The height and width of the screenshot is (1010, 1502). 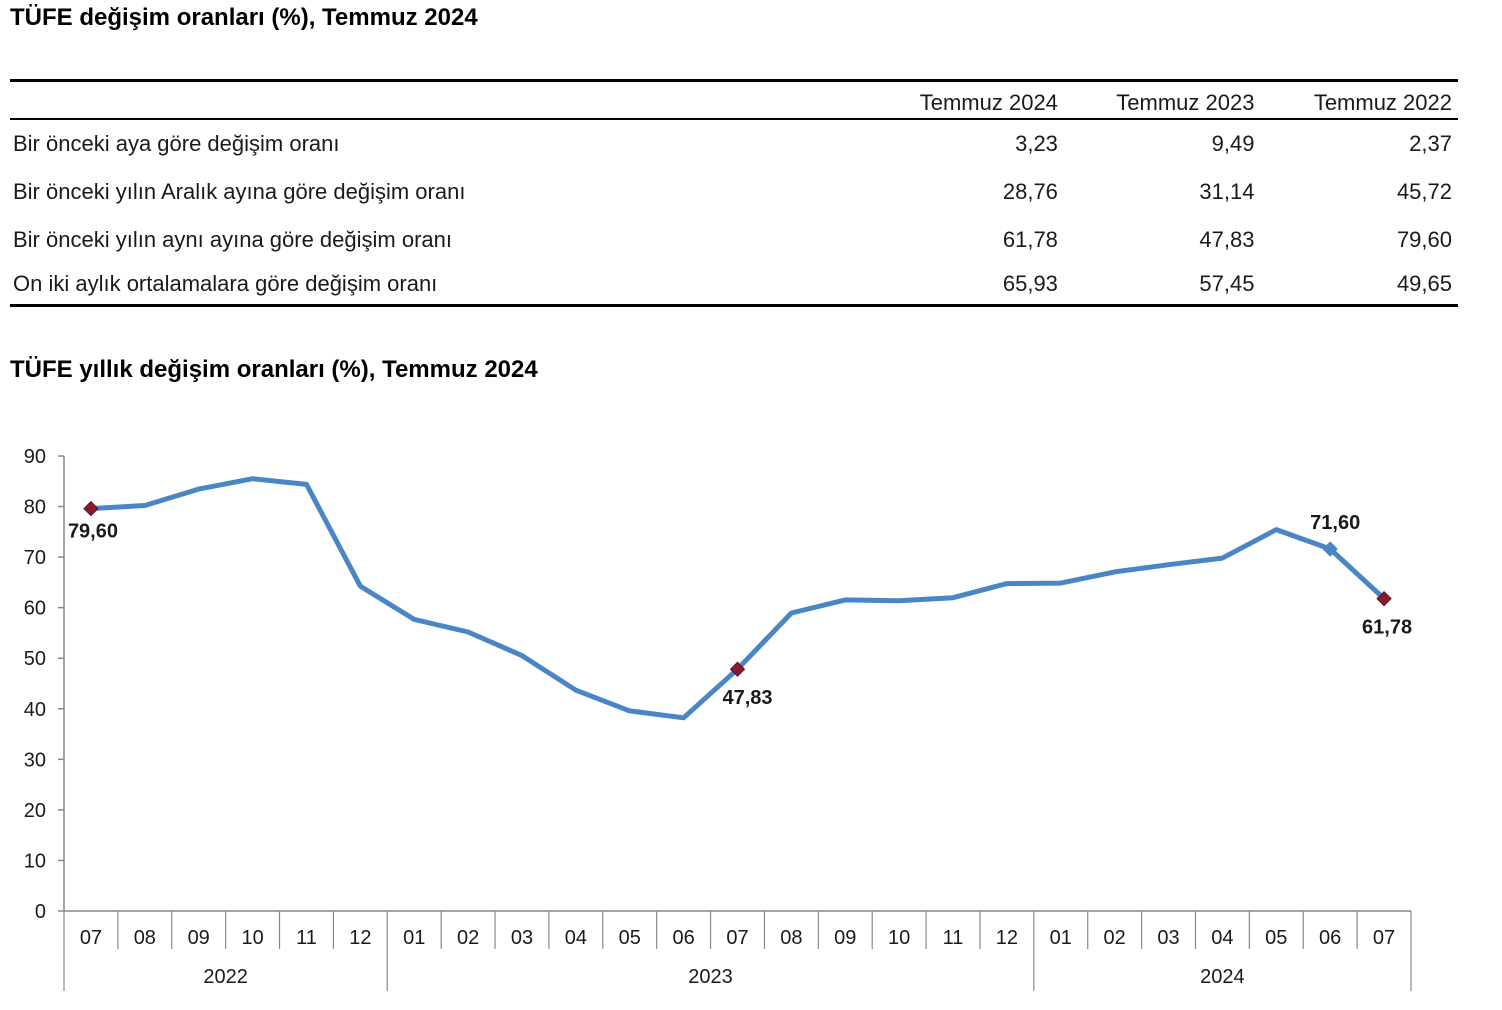 I want to click on y-tick-label: 90, so click(x=35, y=457).